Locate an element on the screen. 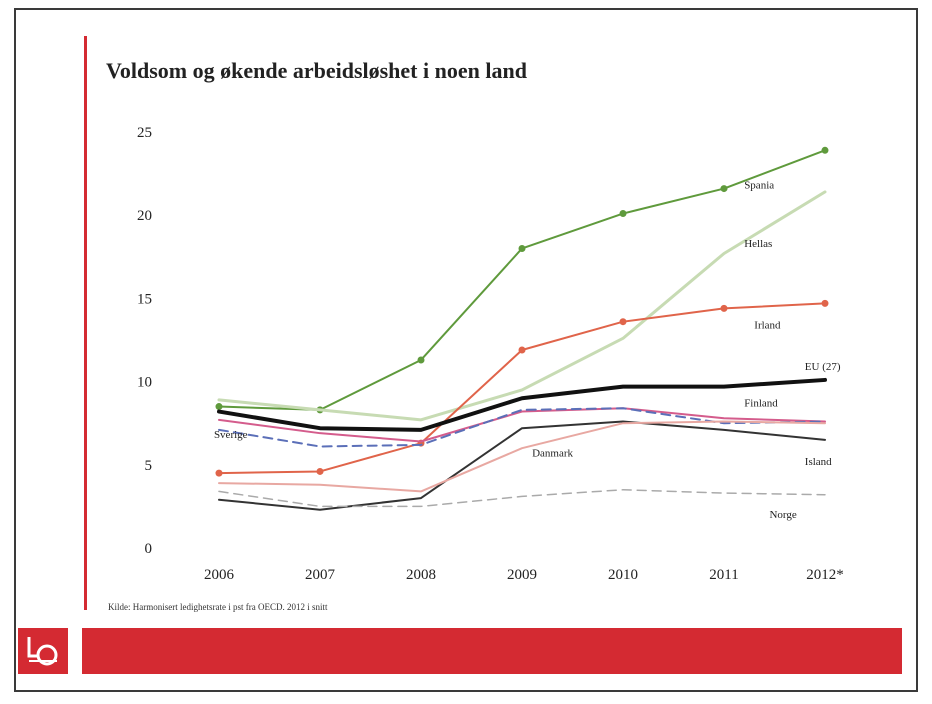 Image resolution: width=932 pixels, height=704 pixels. series-label: EU (27) is located at coordinates (823, 367).